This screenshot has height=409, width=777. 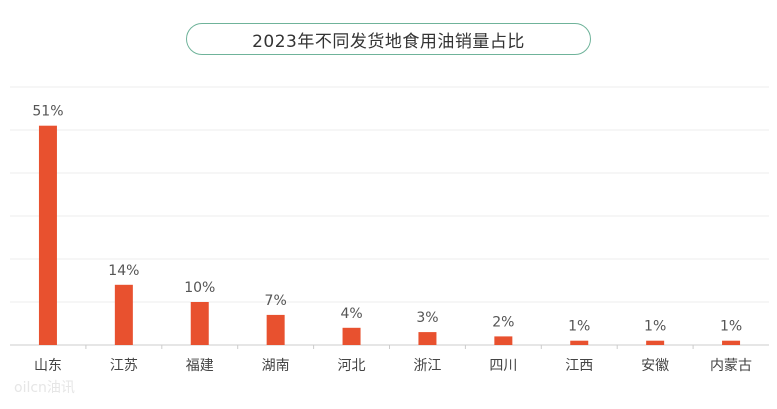 What do you see at coordinates (48, 366) in the screenshot?
I see `x-tick-label: 山东` at bounding box center [48, 366].